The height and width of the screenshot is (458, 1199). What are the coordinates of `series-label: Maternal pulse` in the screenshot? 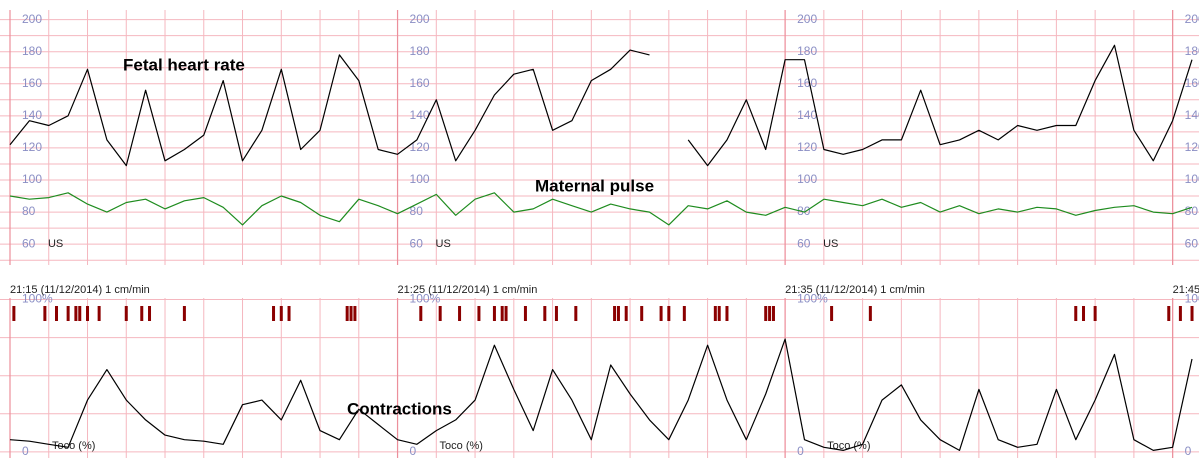 It's located at (594, 185).